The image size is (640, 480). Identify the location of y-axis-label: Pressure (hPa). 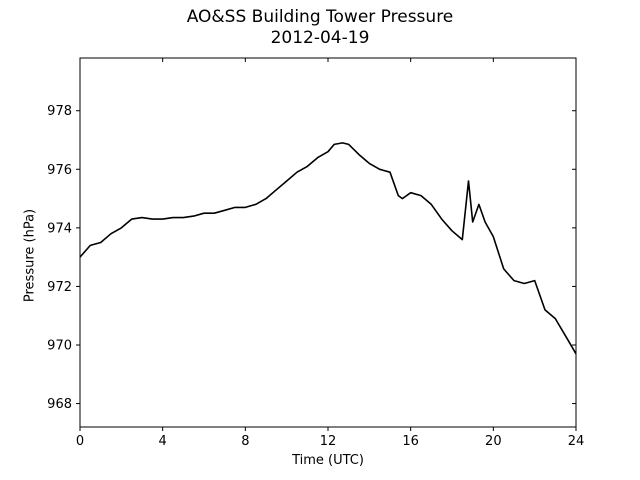
(30, 256).